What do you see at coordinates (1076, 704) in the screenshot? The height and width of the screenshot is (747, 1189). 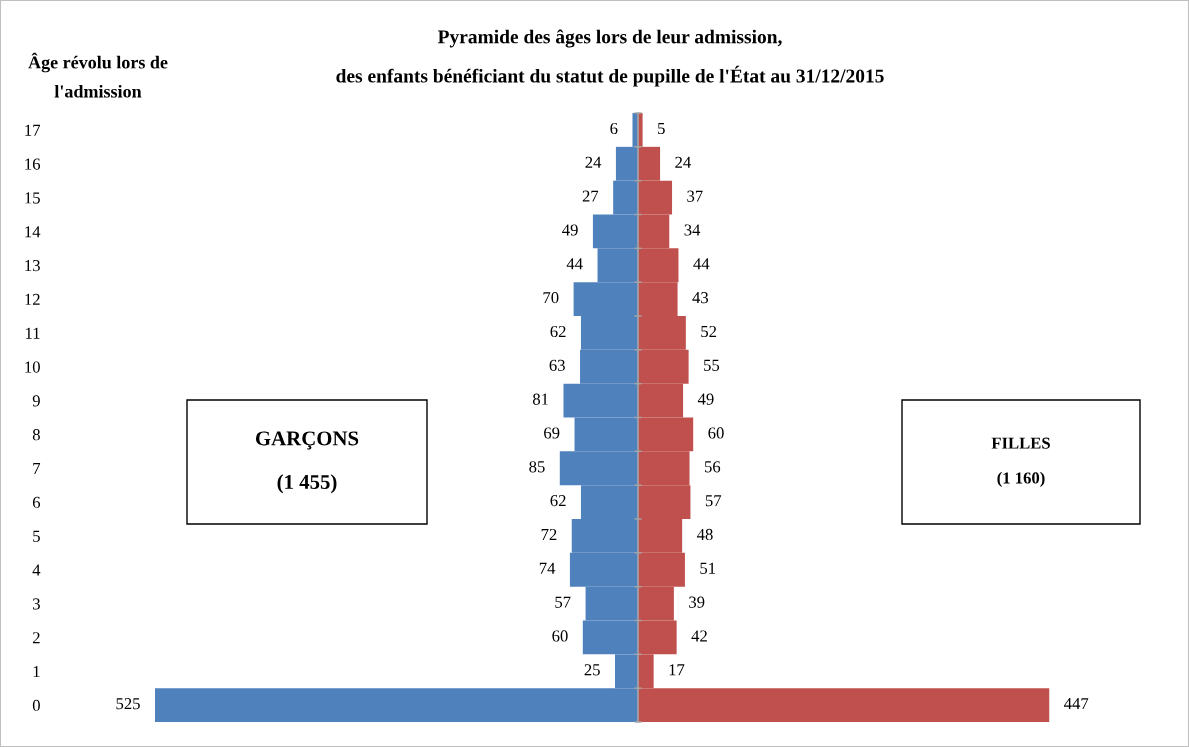 I see `data-label: 447` at bounding box center [1076, 704].